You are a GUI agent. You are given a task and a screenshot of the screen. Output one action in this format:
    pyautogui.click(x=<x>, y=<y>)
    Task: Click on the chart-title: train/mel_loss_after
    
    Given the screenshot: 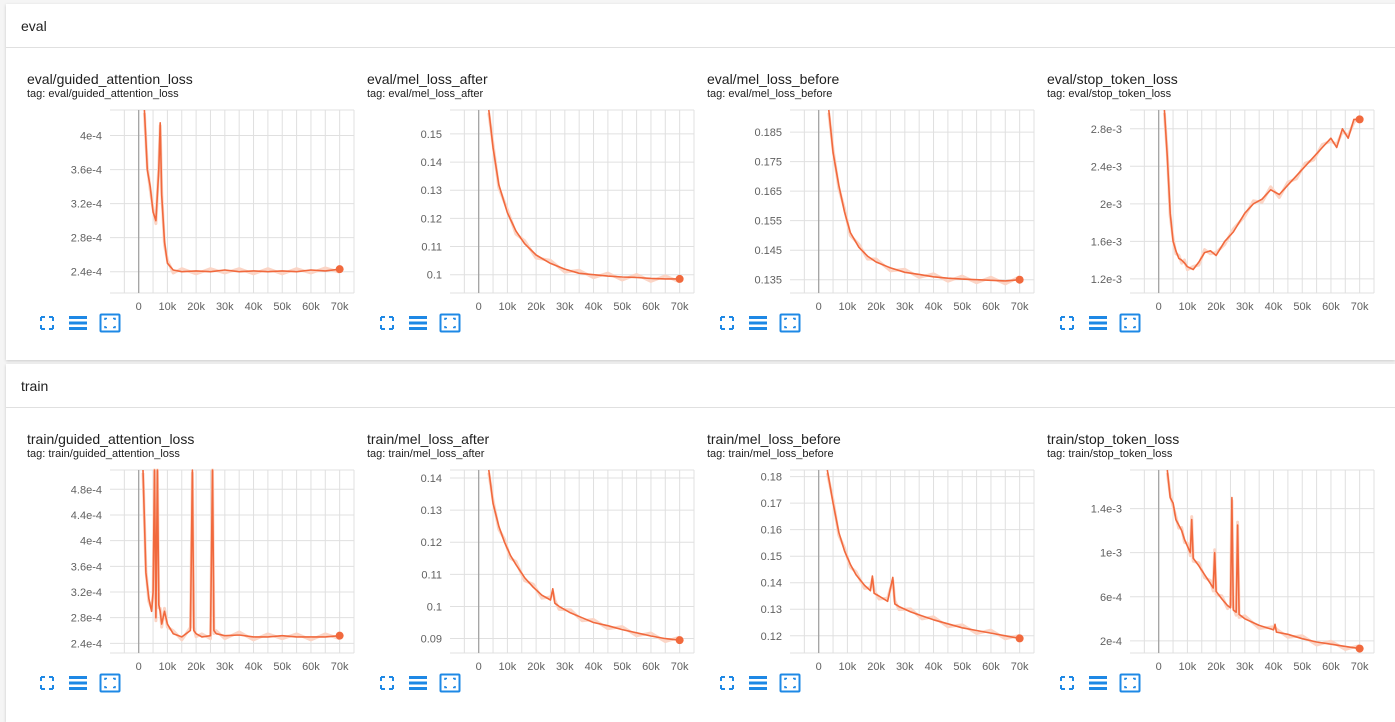 What is the action you would take?
    pyautogui.click(x=428, y=439)
    